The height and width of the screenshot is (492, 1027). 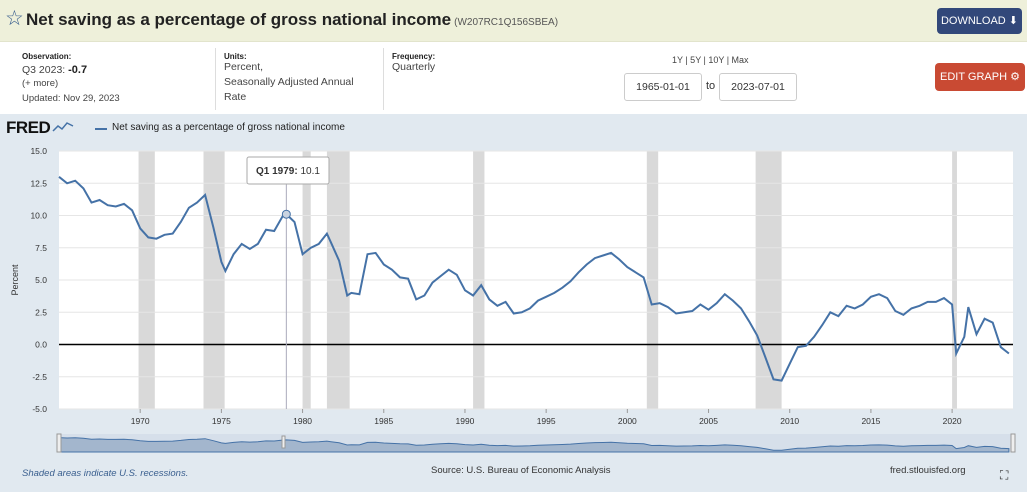 What do you see at coordinates (952, 421) in the screenshot?
I see `x-tick-label: 2020` at bounding box center [952, 421].